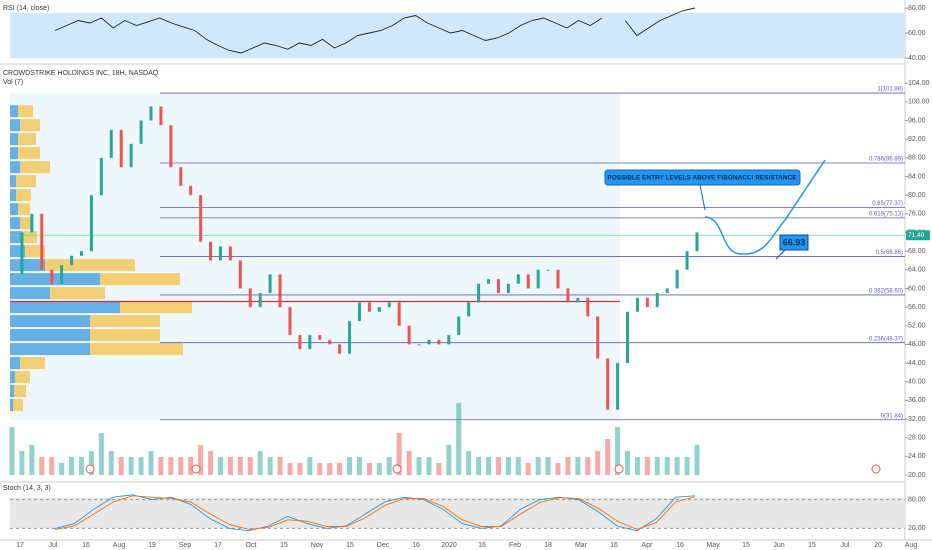 The width and height of the screenshot is (932, 550). What do you see at coordinates (917, 120) in the screenshot?
I see `y-tick-label: 96.00` at bounding box center [917, 120].